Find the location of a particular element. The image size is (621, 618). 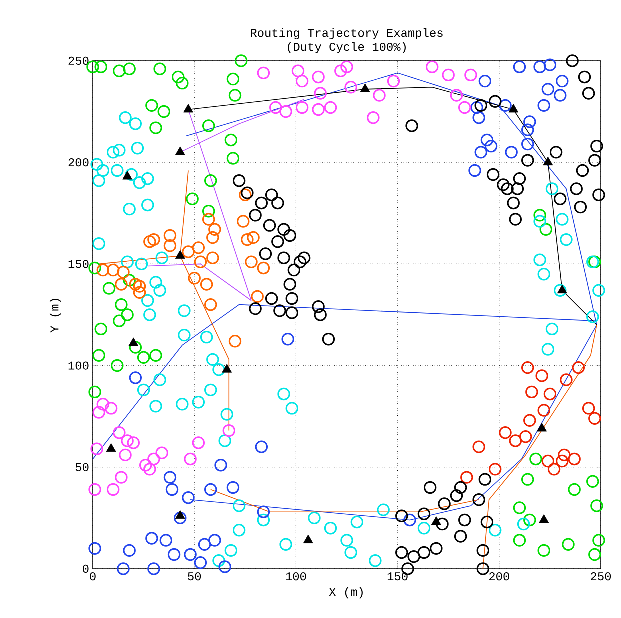

x-tick-label: 200 is located at coordinates (499, 576).